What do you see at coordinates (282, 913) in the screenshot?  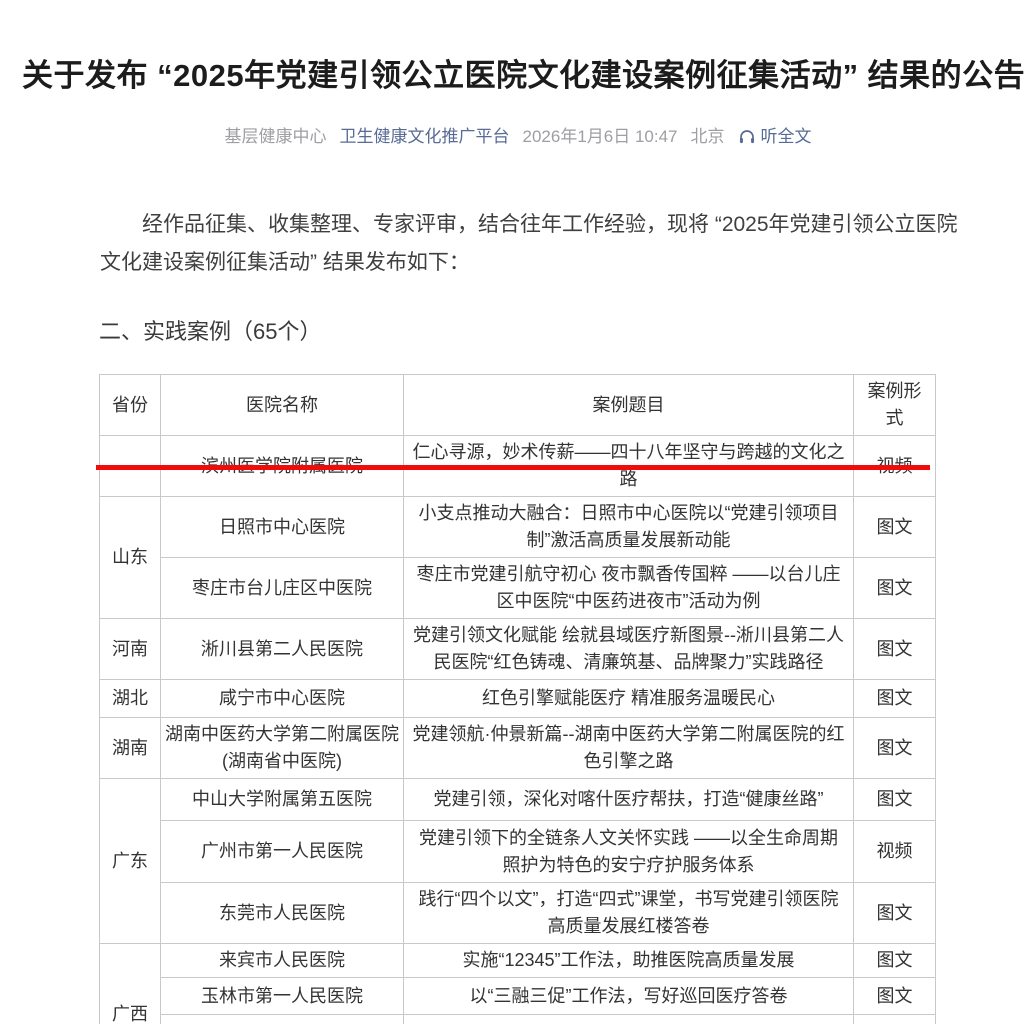 I see `hospital-cell: 东莞市人民医院` at bounding box center [282, 913].